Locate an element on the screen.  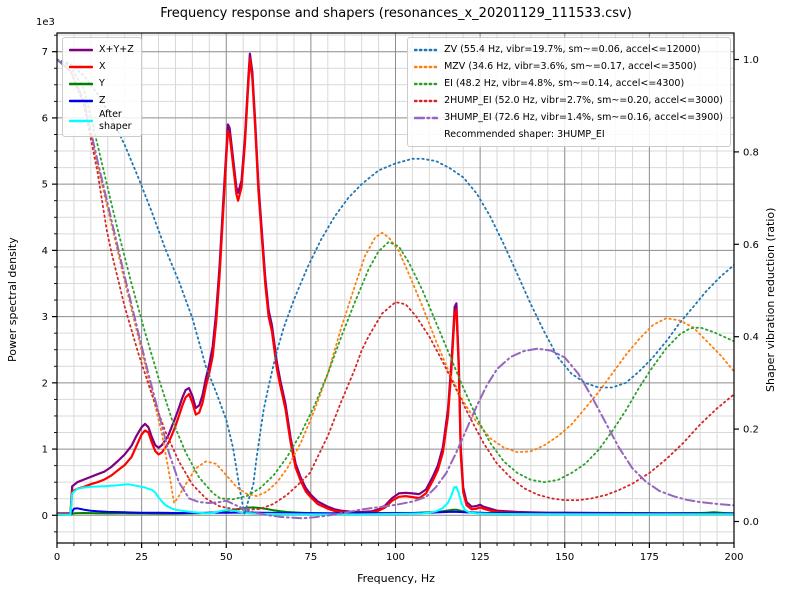
legend-psd-item-xyz: X+Y+Z is located at coordinates (101, 49).